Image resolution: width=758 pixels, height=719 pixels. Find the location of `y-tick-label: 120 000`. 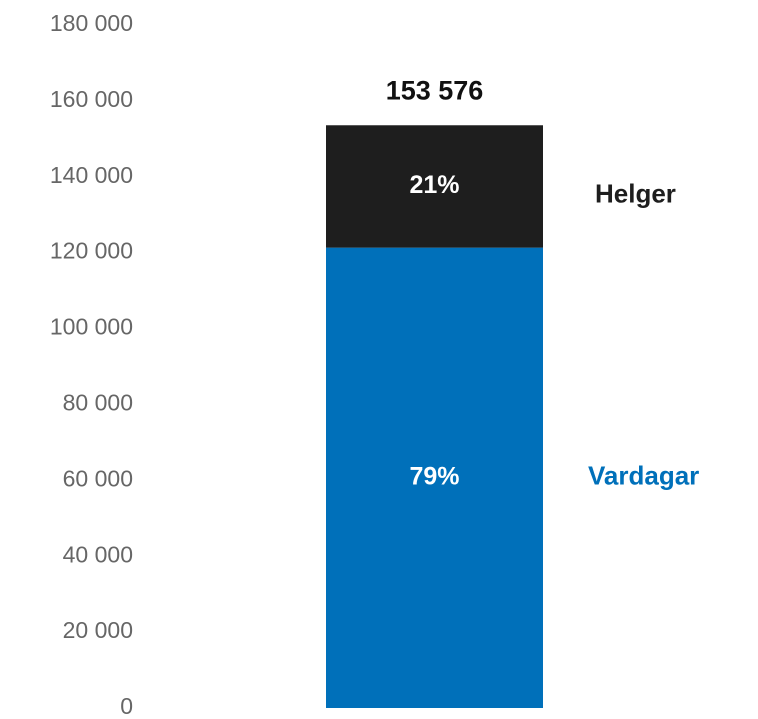

y-tick-label: 120 000 is located at coordinates (91, 251).